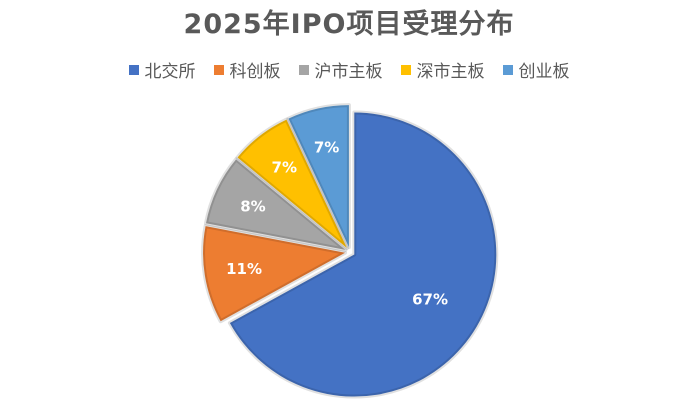  What do you see at coordinates (544, 72) in the screenshot?
I see `legend-label: 创业板` at bounding box center [544, 72].